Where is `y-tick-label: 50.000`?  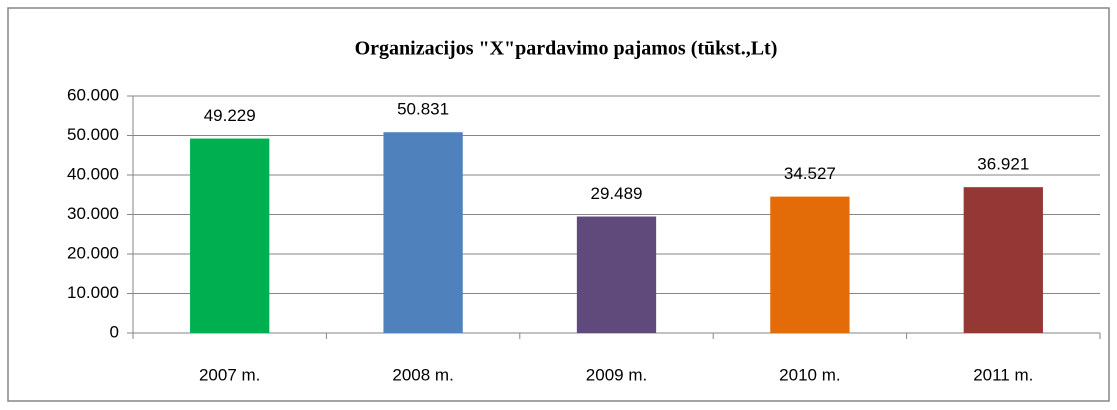 y-tick-label: 50.000 is located at coordinates (93, 134).